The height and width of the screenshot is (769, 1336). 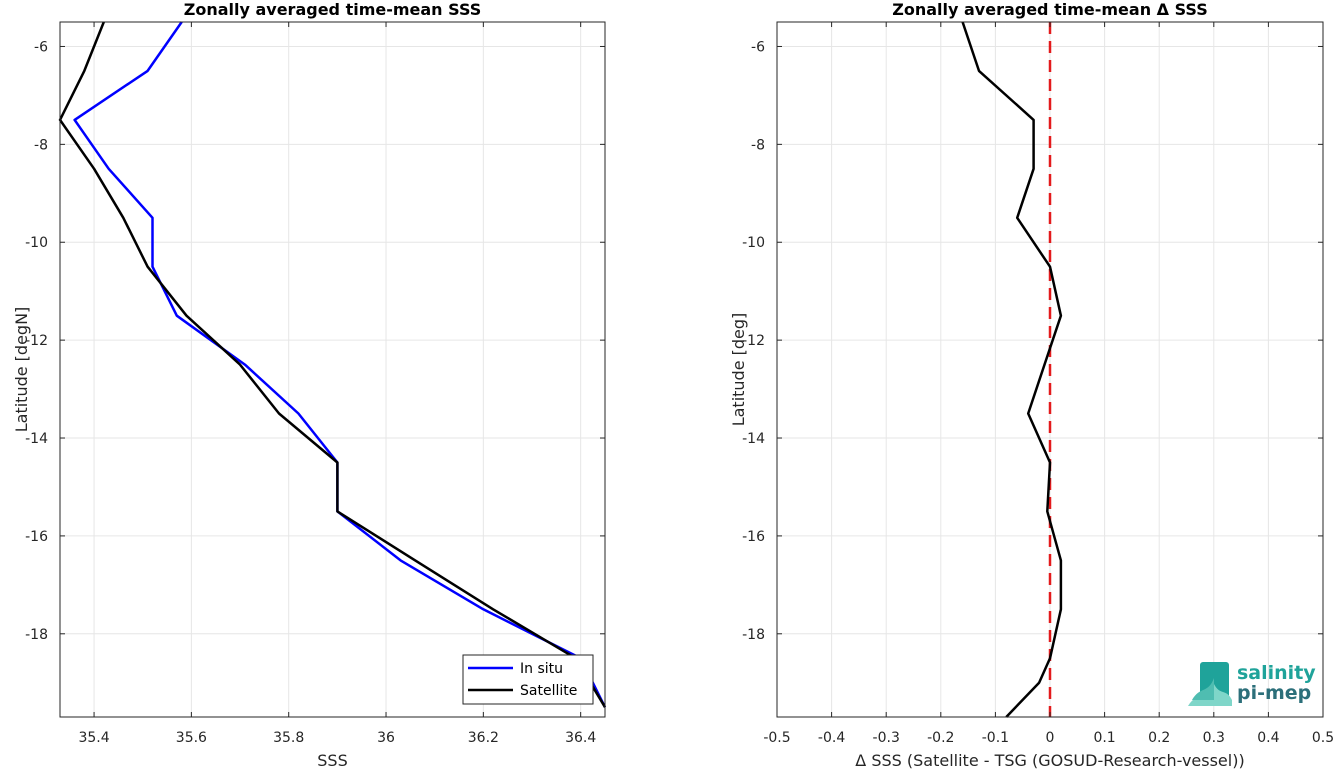 I want to click on delta-sss-y-axis-label: Latitude [deg], so click(x=738, y=370).